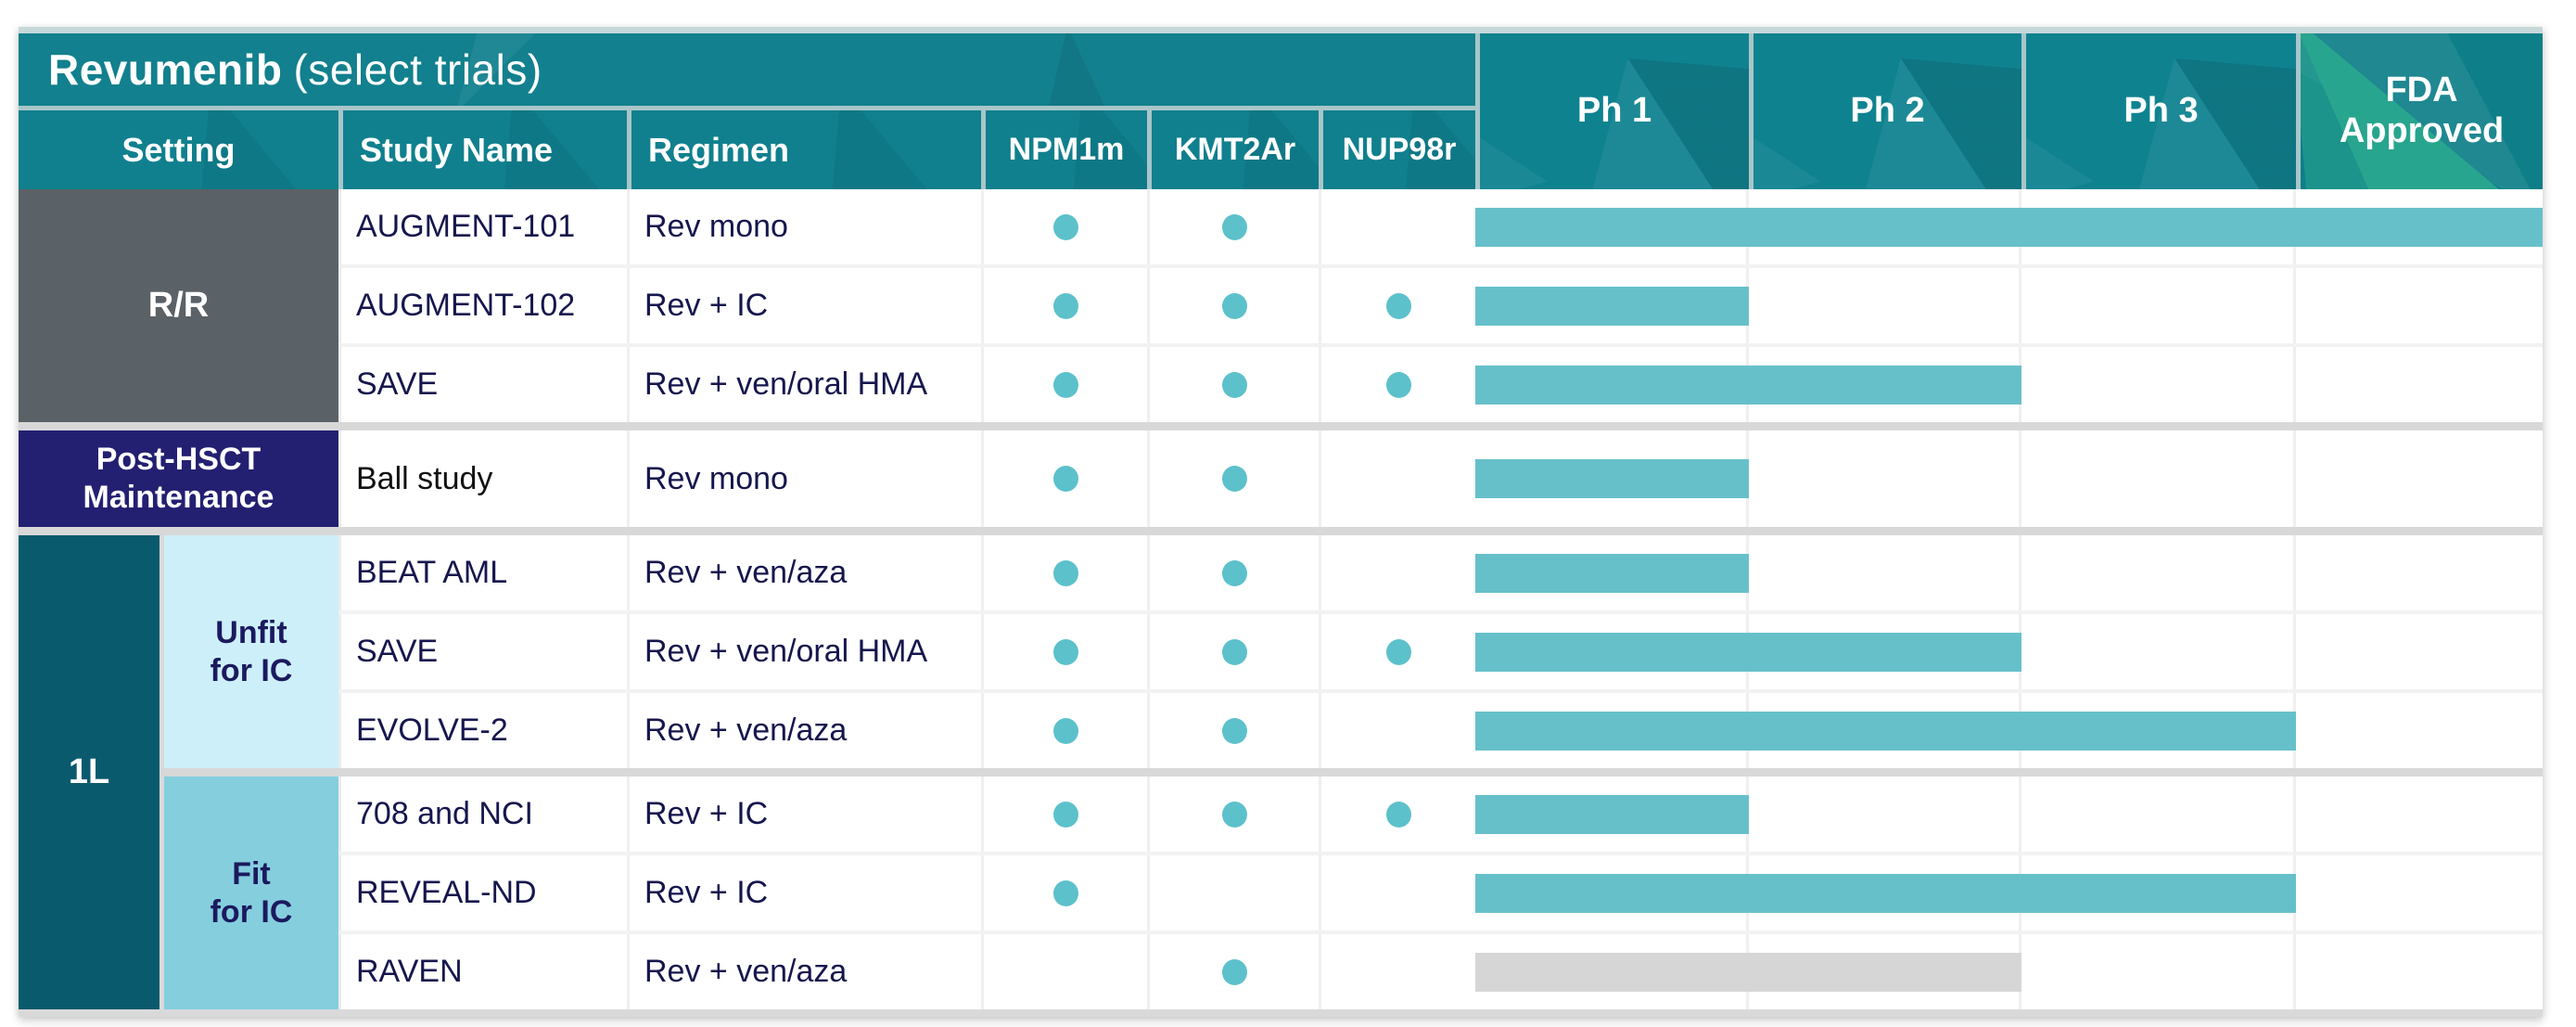  What do you see at coordinates (482, 226) in the screenshot?
I see `study-name-cell: AUGMENT-101` at bounding box center [482, 226].